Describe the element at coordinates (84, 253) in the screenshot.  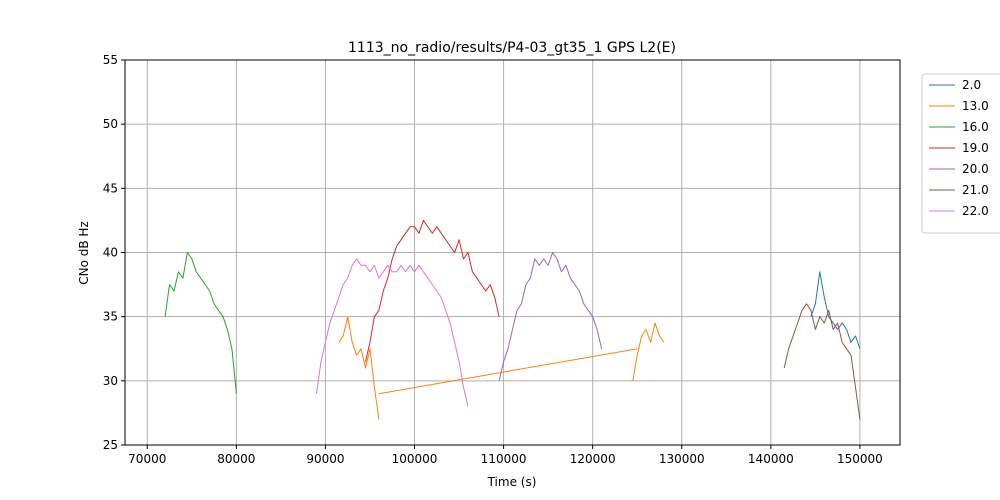
I see `y-axis-label: CNo dB Hz` at that location.